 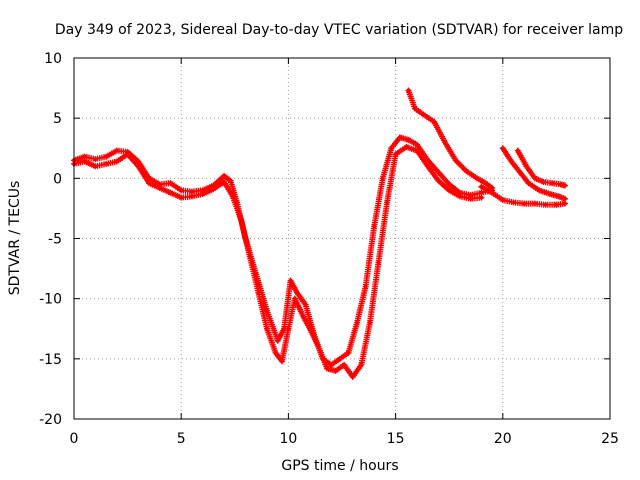 What do you see at coordinates (57, 119) in the screenshot?
I see `y-tick-label: 5` at bounding box center [57, 119].